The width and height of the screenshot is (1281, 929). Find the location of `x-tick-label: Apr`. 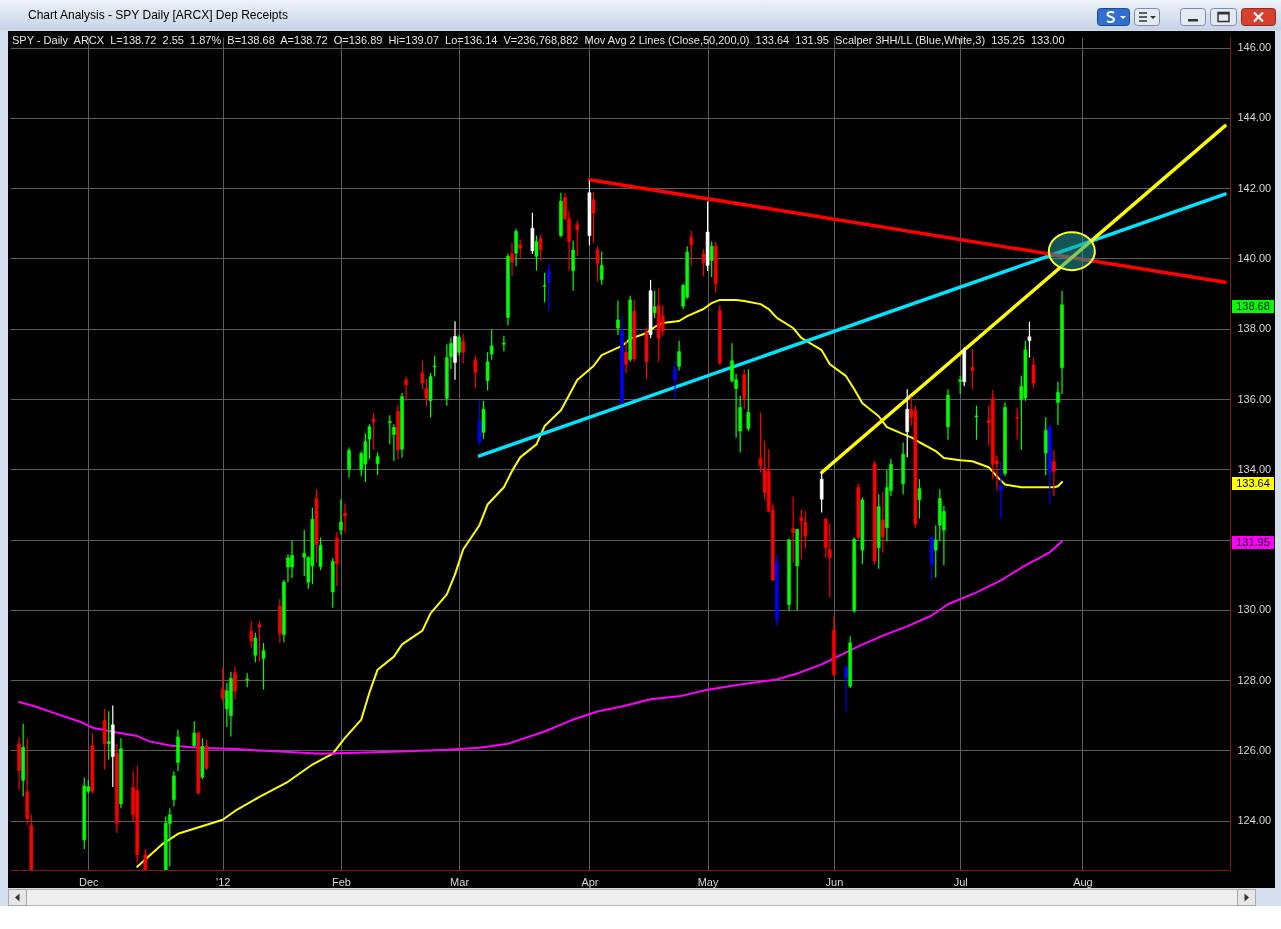

x-tick-label: Apr is located at coordinates (590, 881).